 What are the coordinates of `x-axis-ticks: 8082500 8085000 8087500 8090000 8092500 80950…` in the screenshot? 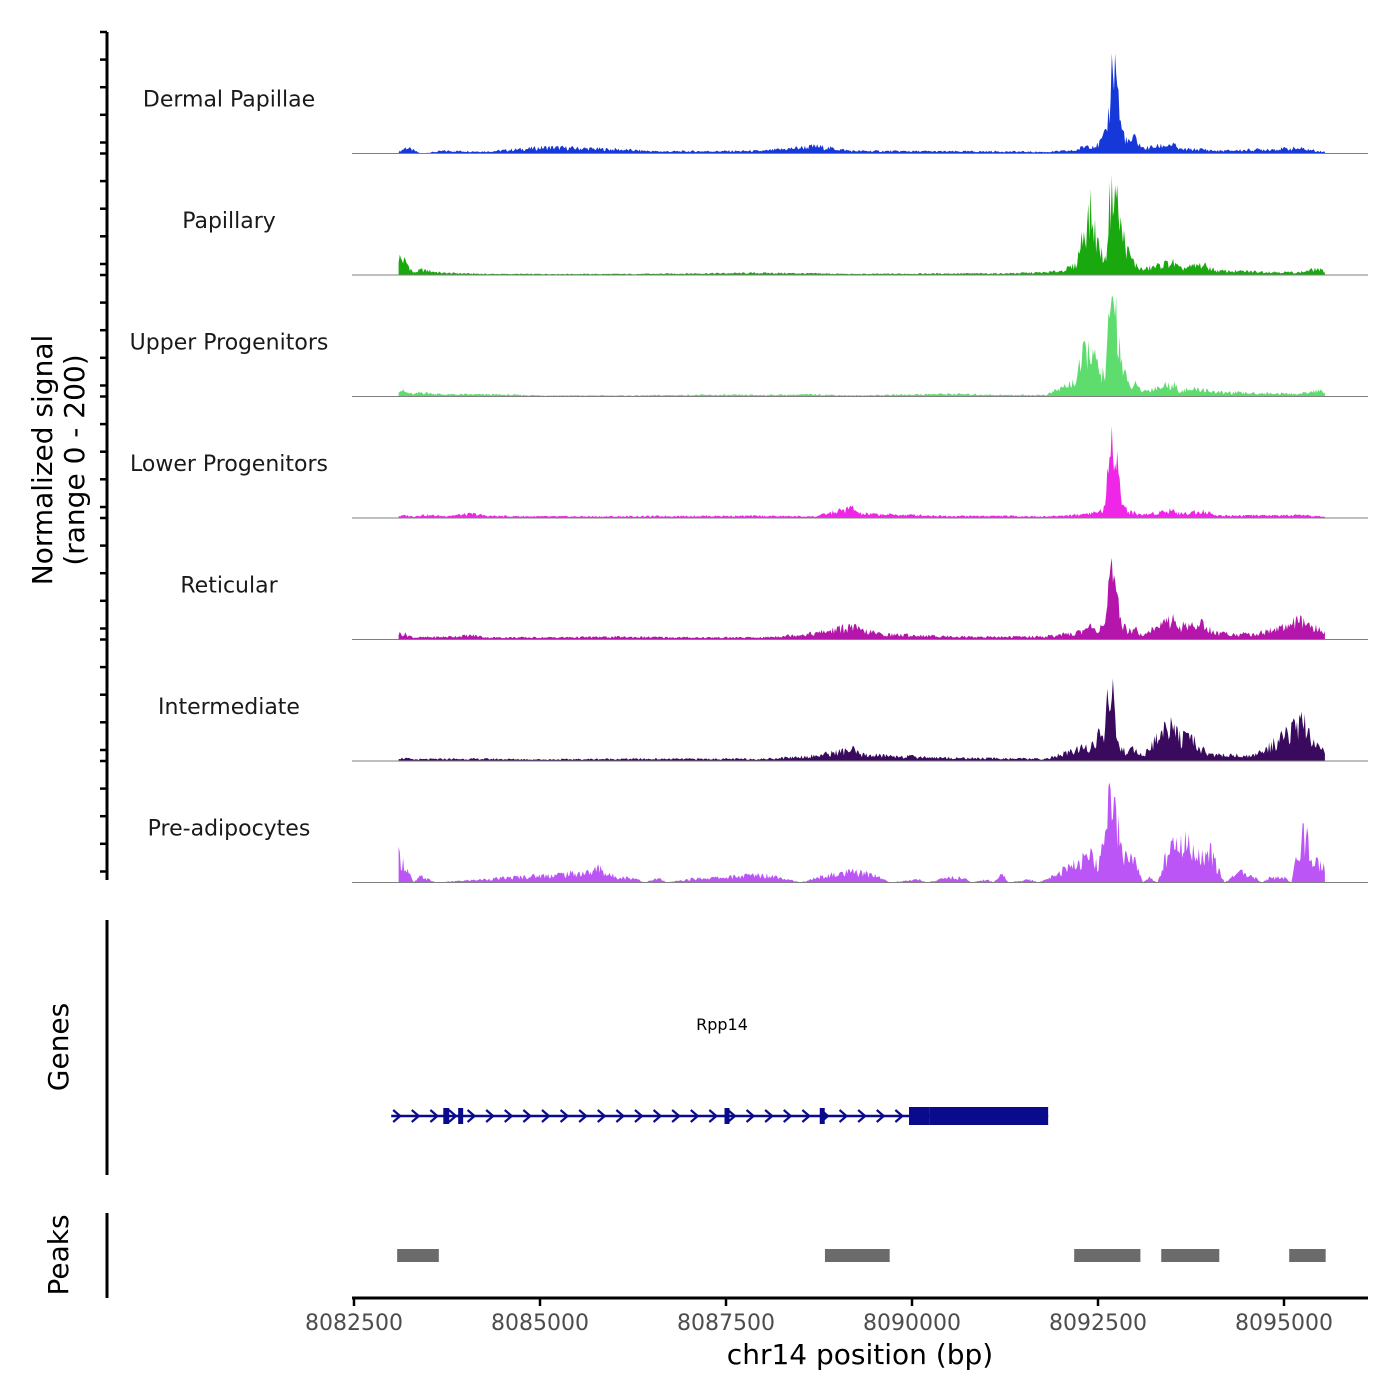 It's located at (819, 1317).